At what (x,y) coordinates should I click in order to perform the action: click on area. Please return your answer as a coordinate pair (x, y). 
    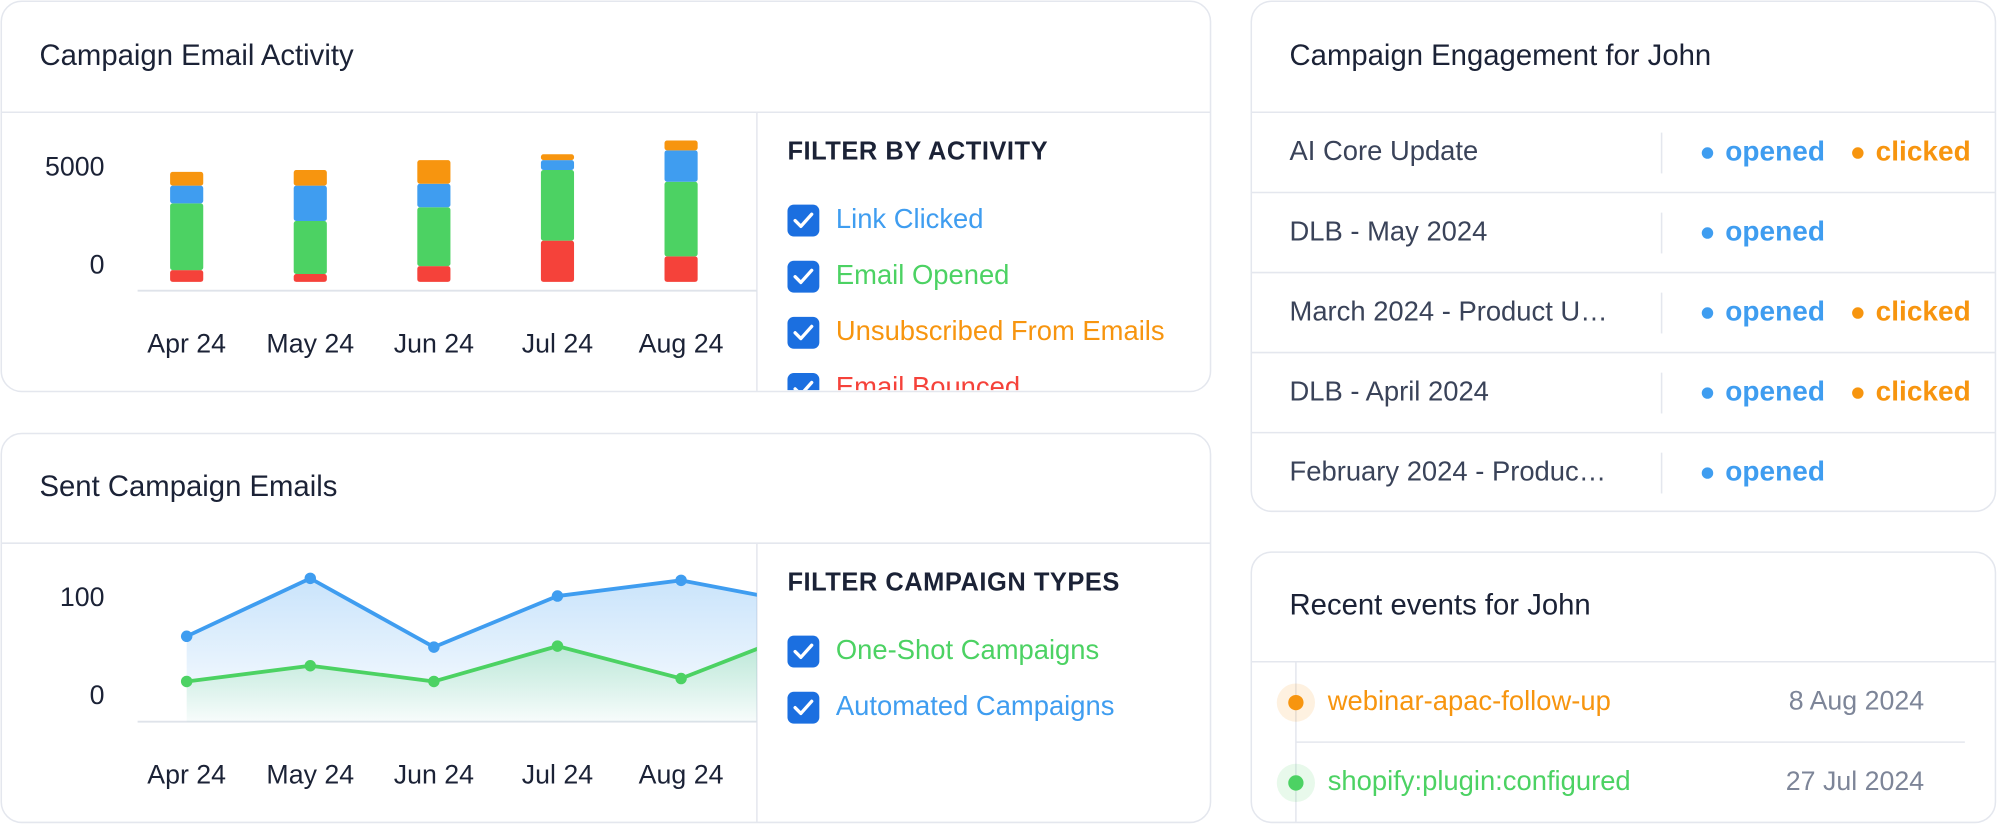
    Looking at the image, I should click on (471, 684).